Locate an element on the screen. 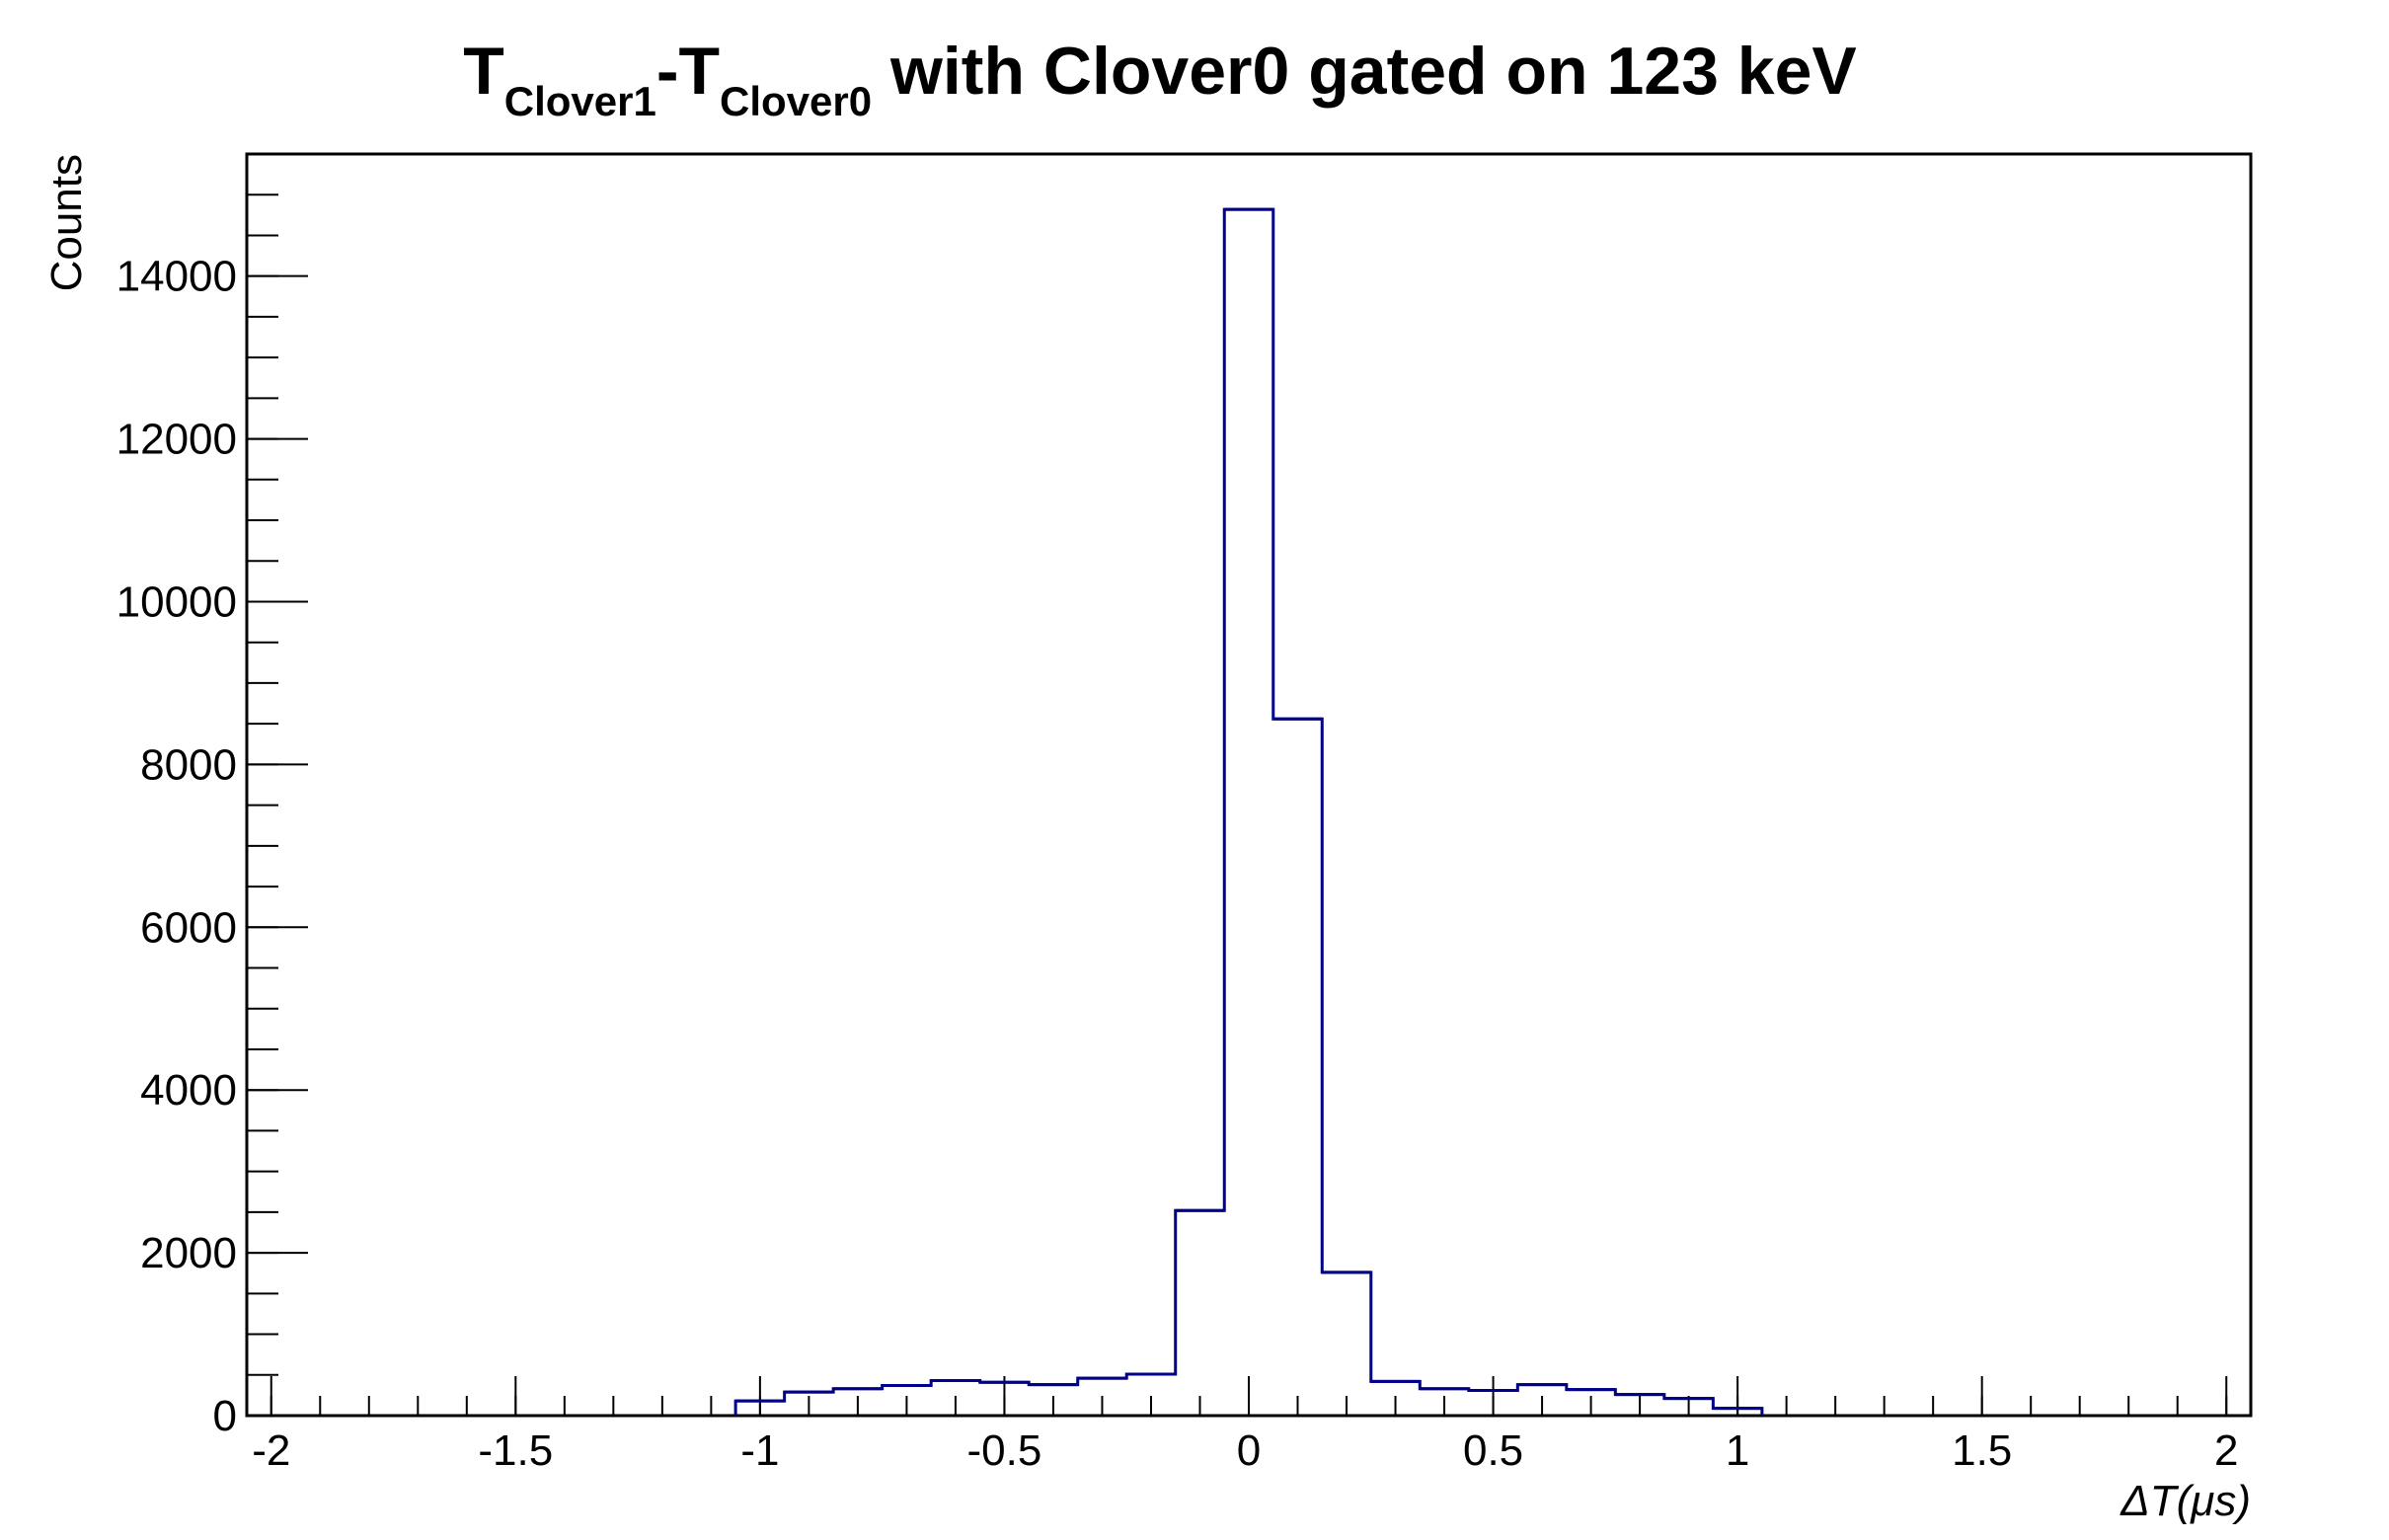 The height and width of the screenshot is (1540, 2389). y-tick-label: 10000 is located at coordinates (176, 602).